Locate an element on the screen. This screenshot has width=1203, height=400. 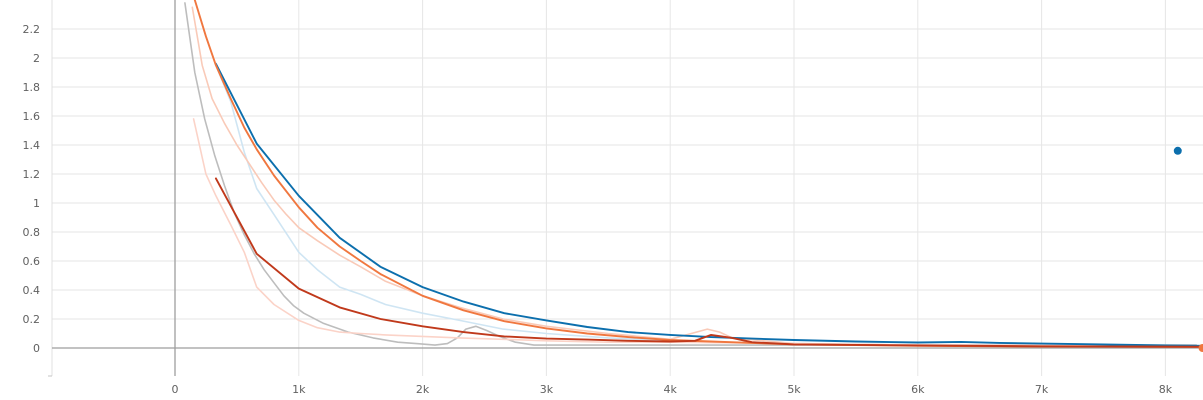
y-tick-label: 0.4 is located at coordinates (32, 290).